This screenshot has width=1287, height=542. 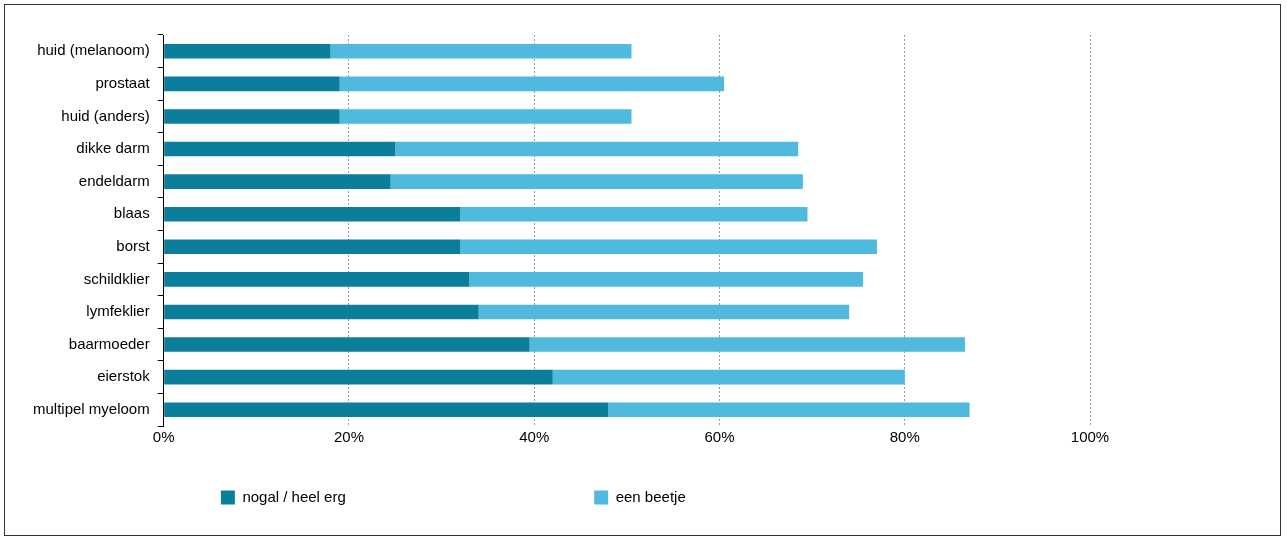 I want to click on x-tick-label: 100%, so click(x=1090, y=437).